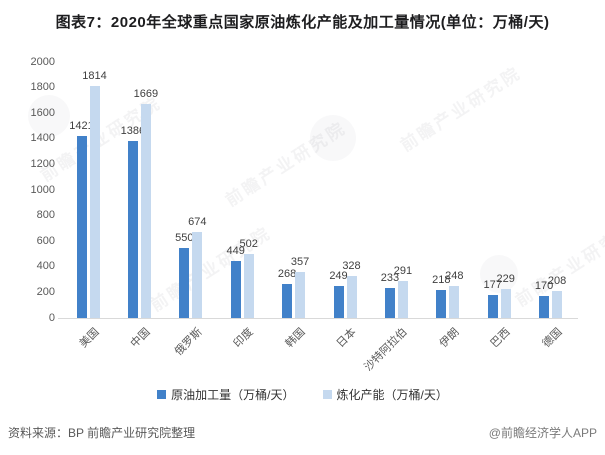  I want to click on value-label: 249, so click(338, 276).